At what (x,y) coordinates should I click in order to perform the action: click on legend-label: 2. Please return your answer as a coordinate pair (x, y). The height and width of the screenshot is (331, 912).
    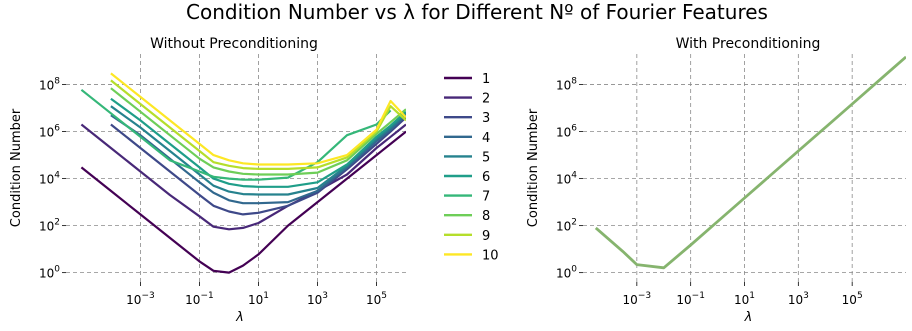
    Looking at the image, I should click on (486, 99).